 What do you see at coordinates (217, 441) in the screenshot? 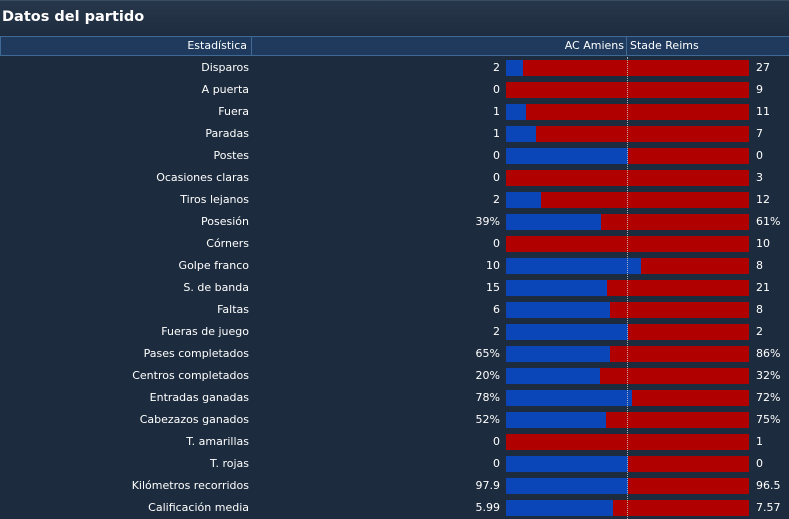
I see `stat-label: T. amarillas` at bounding box center [217, 441].